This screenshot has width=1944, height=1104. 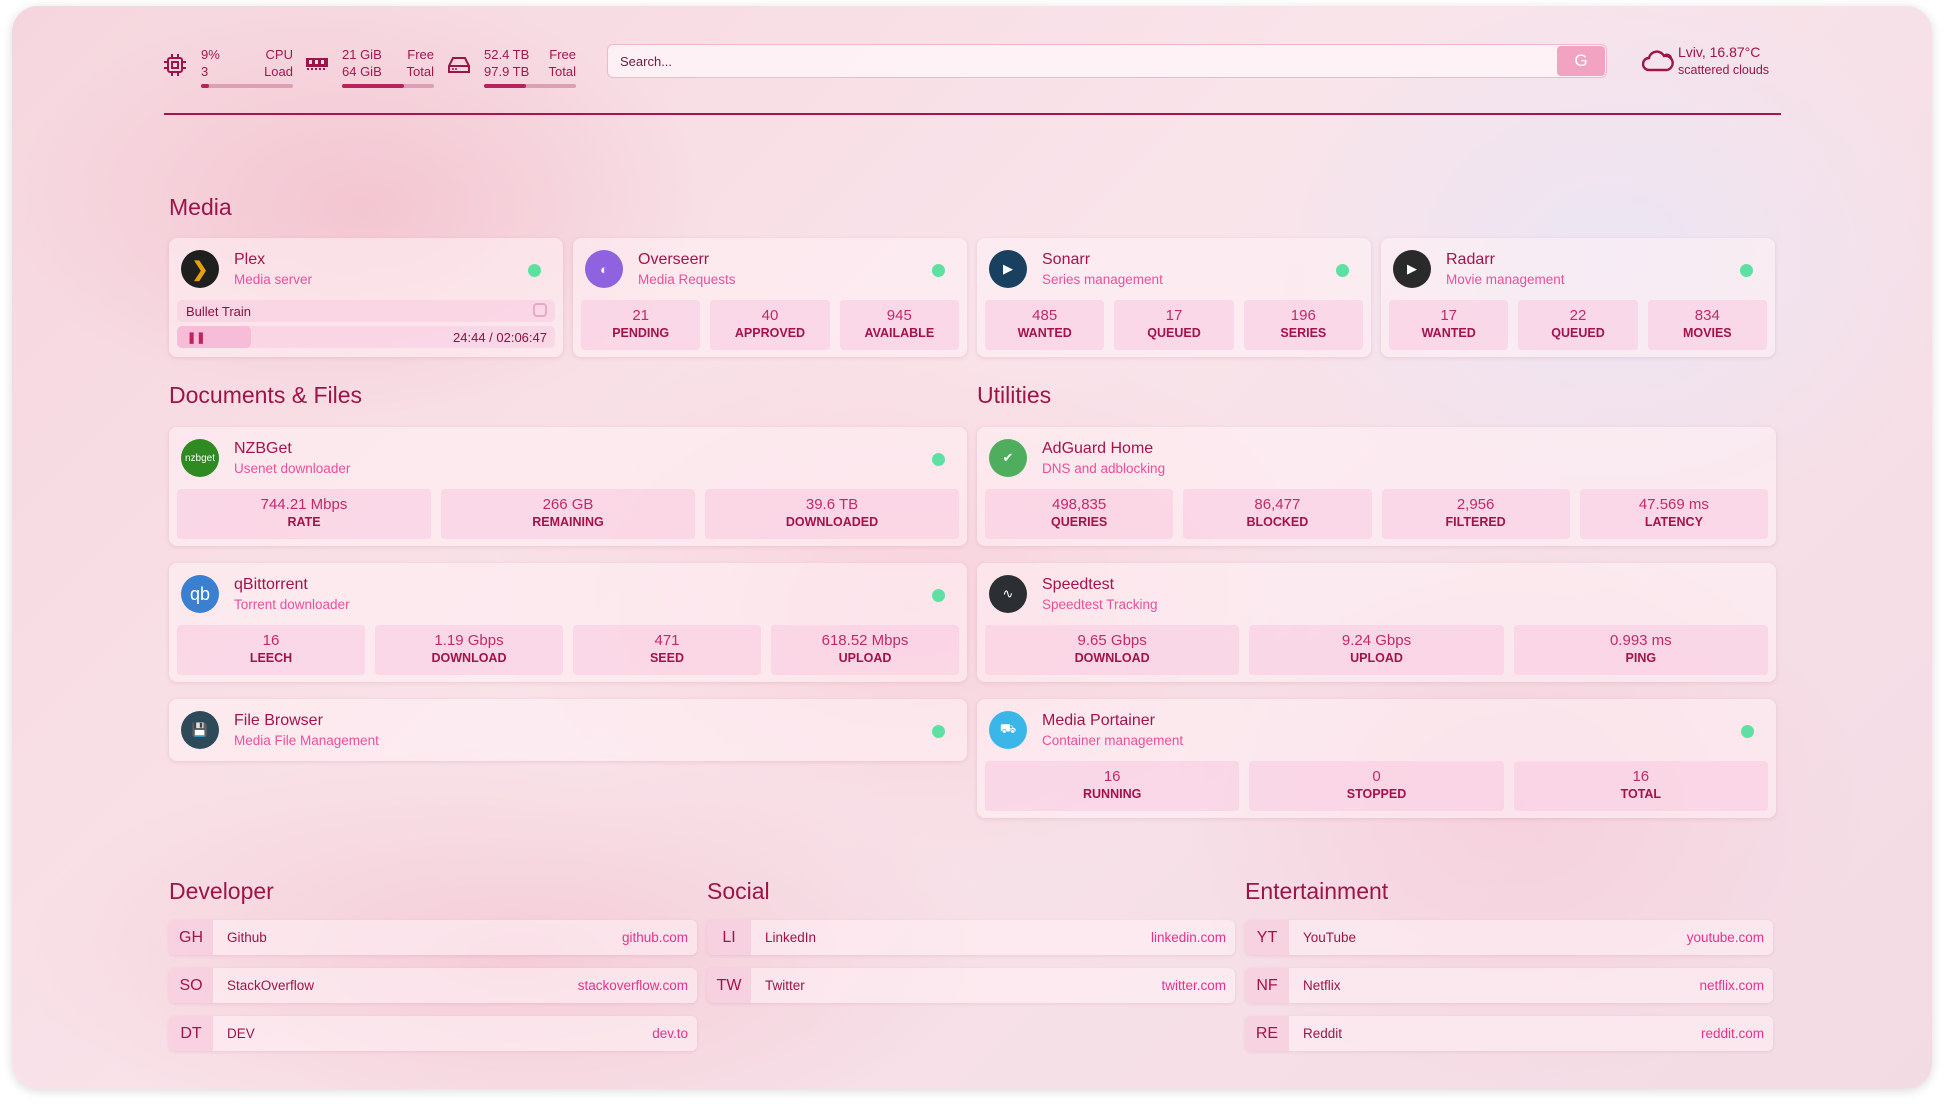 I want to click on stat-value: 40, so click(x=770, y=315).